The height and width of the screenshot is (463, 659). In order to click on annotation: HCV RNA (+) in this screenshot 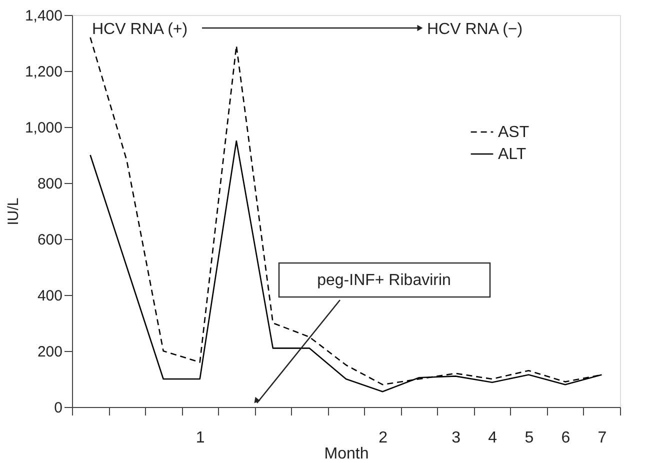, I will do `click(140, 29)`.